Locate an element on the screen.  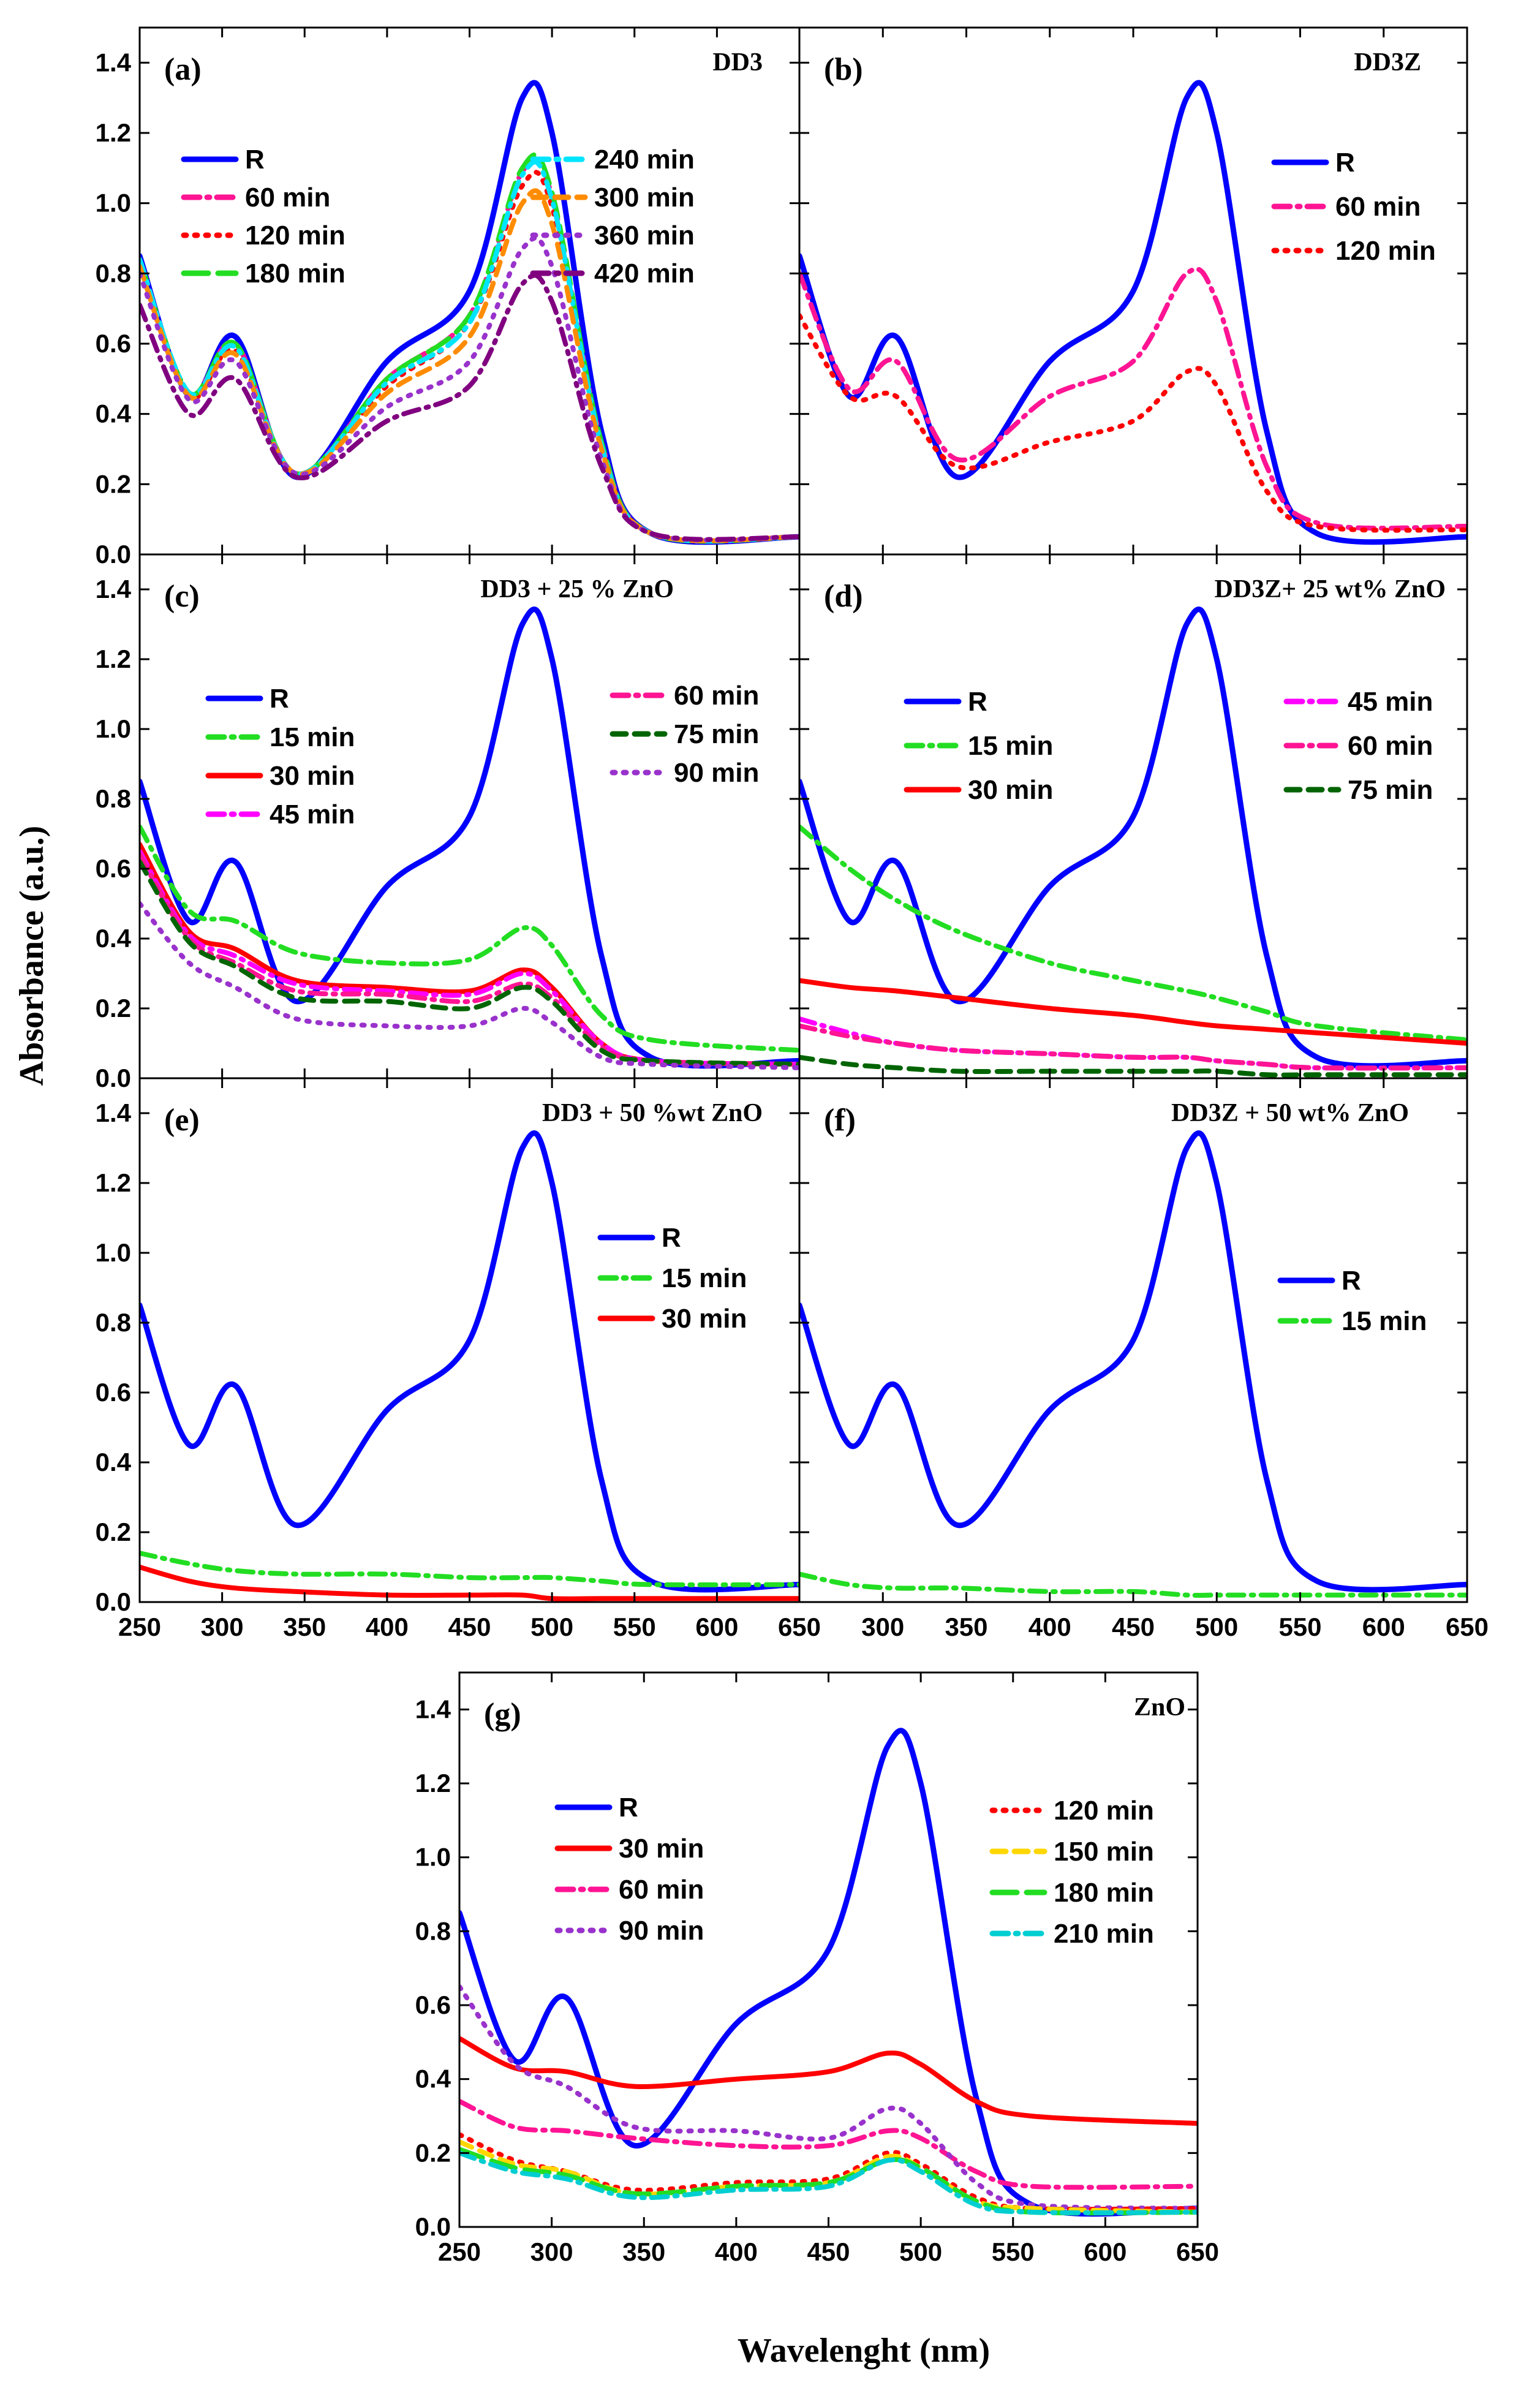
panel-title: DD3Z+ 25 wt% ZnO is located at coordinates (1330, 589).